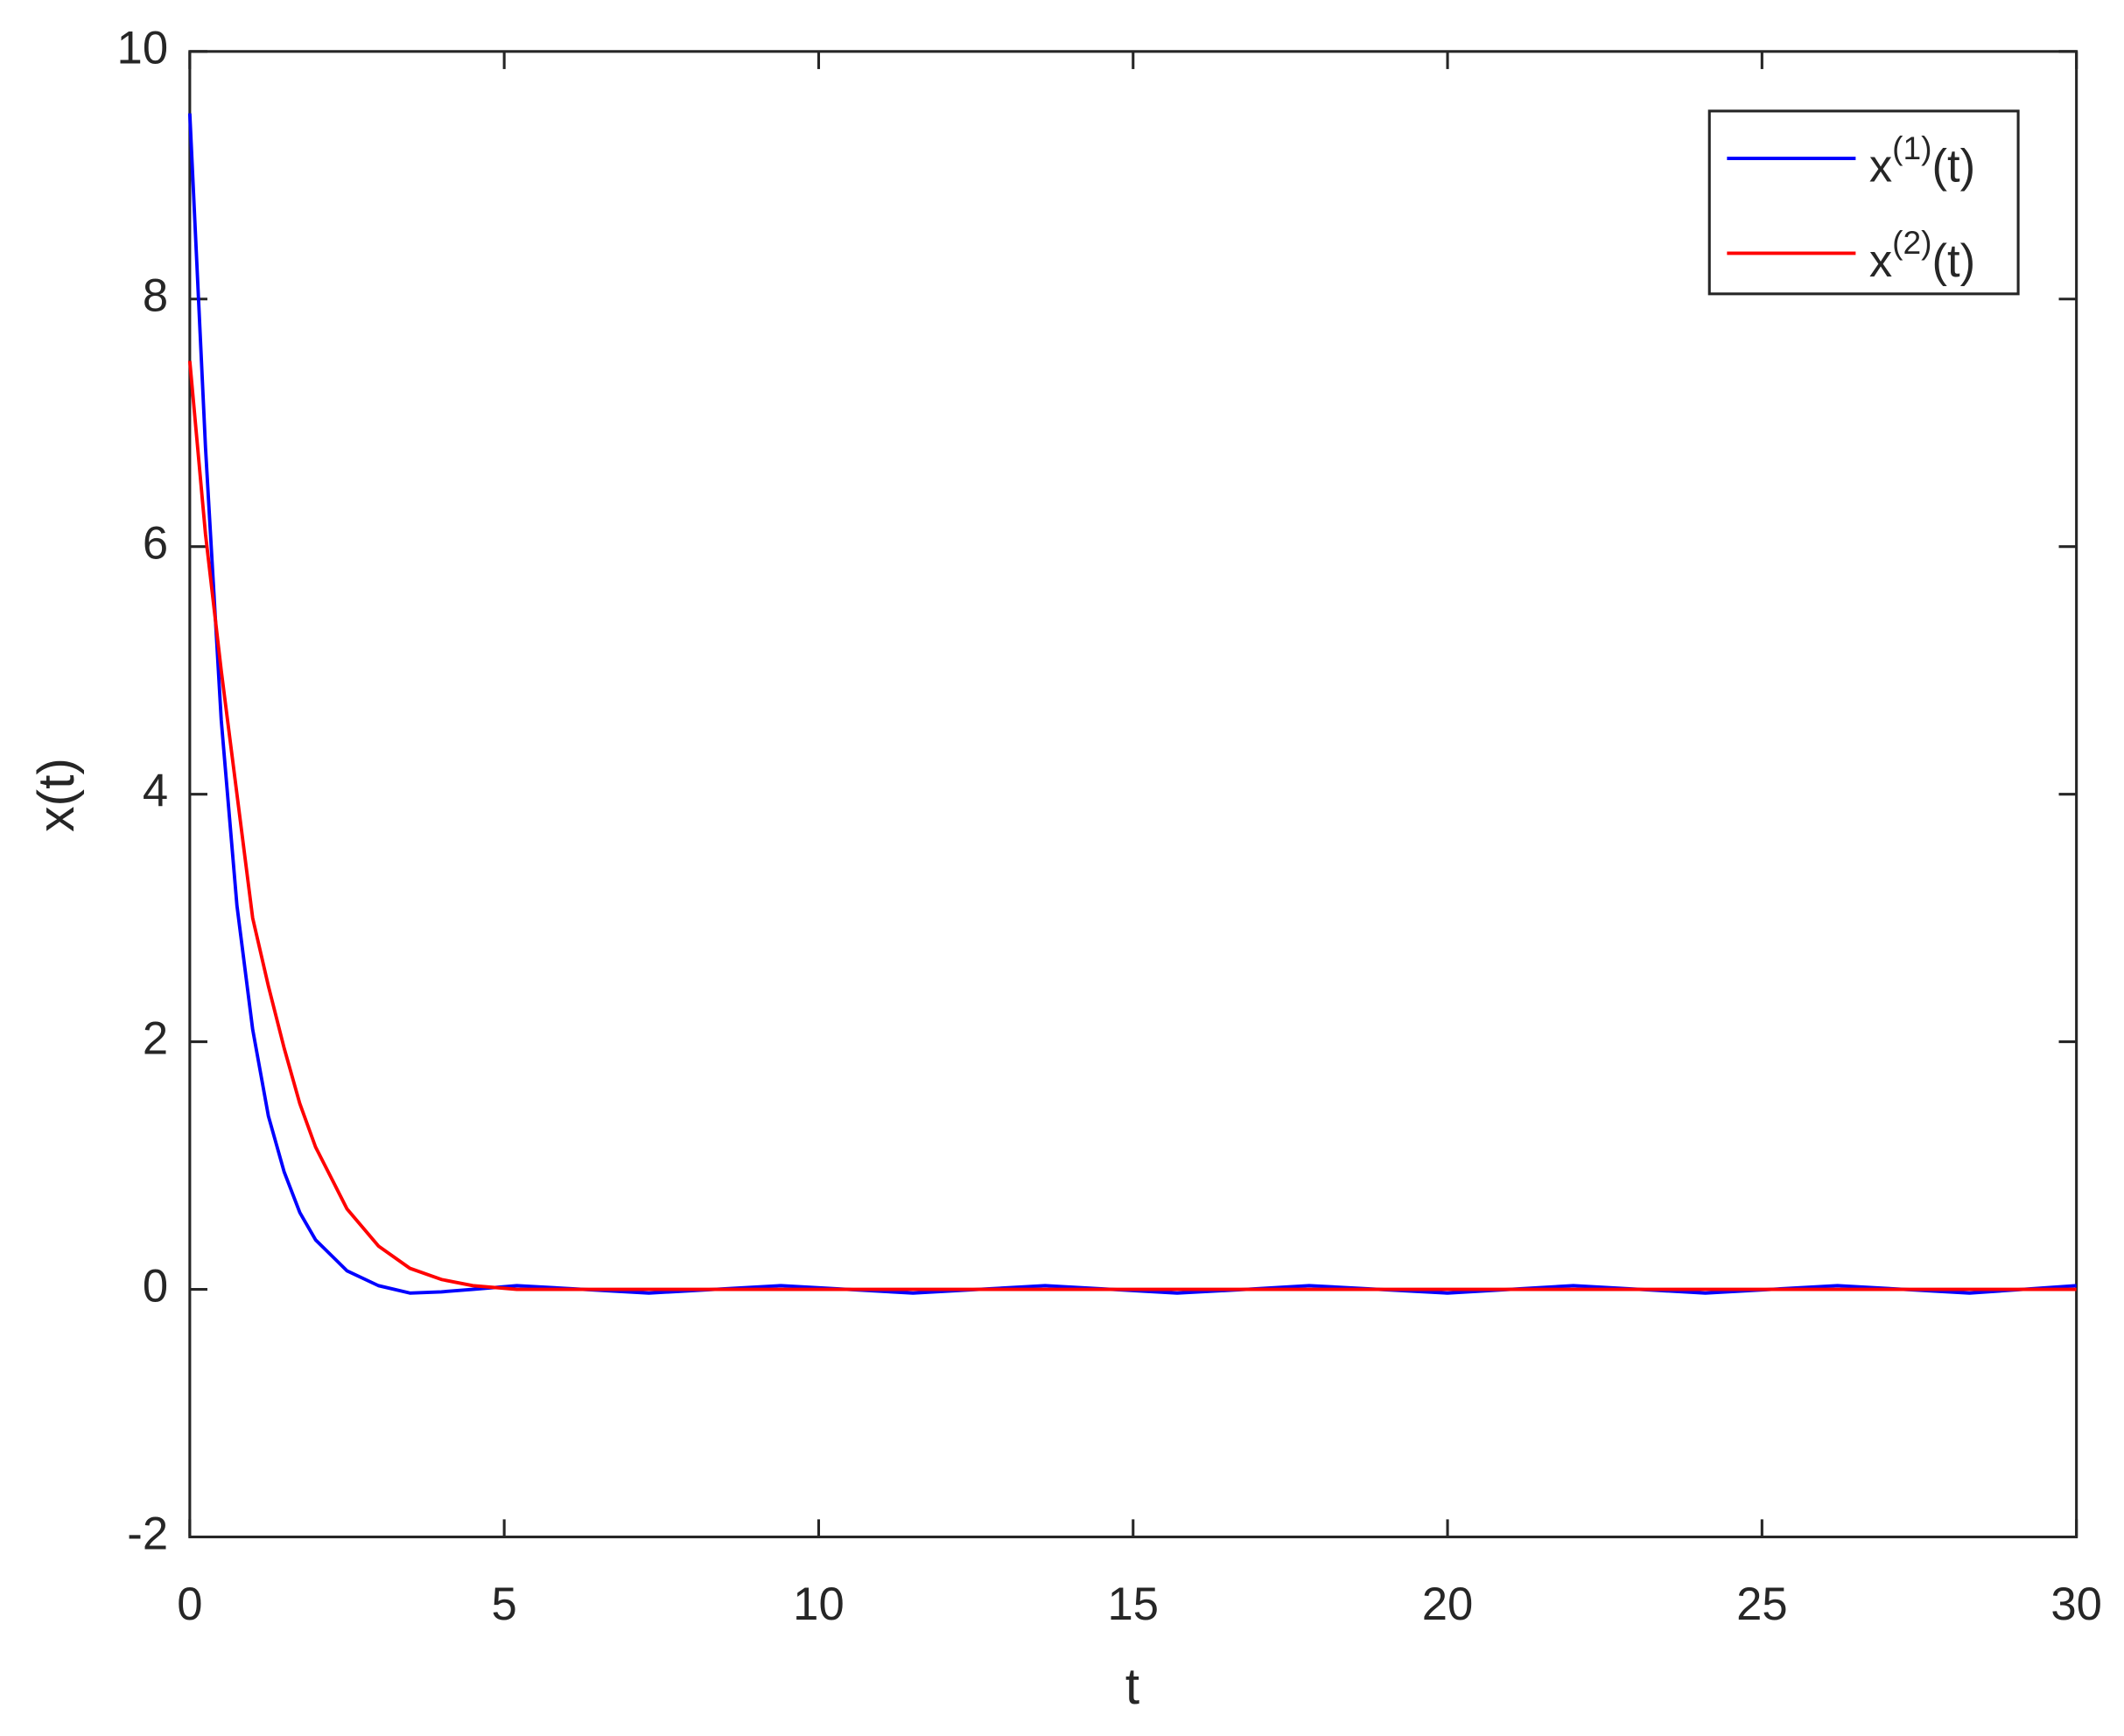 This screenshot has width=2124, height=1736. What do you see at coordinates (143, 48) in the screenshot?
I see `y-tick-label: 10` at bounding box center [143, 48].